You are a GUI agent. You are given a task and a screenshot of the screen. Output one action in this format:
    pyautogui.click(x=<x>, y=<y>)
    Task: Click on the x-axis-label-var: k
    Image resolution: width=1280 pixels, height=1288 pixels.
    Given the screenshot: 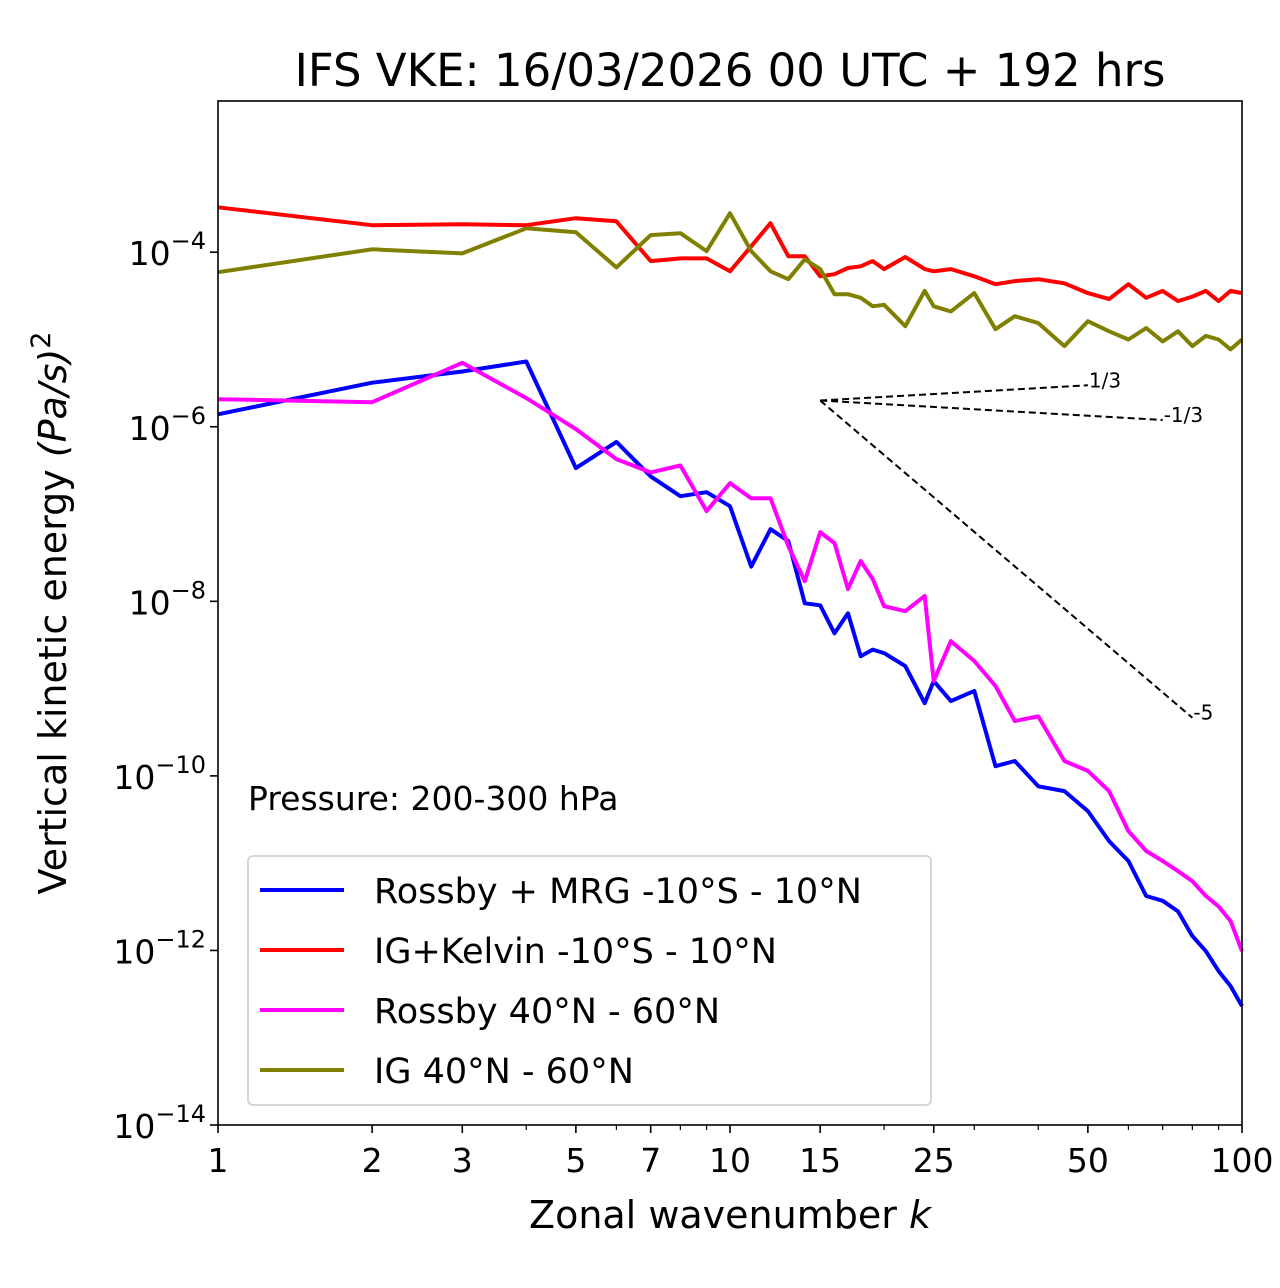 What is the action you would take?
    pyautogui.click(x=921, y=1215)
    